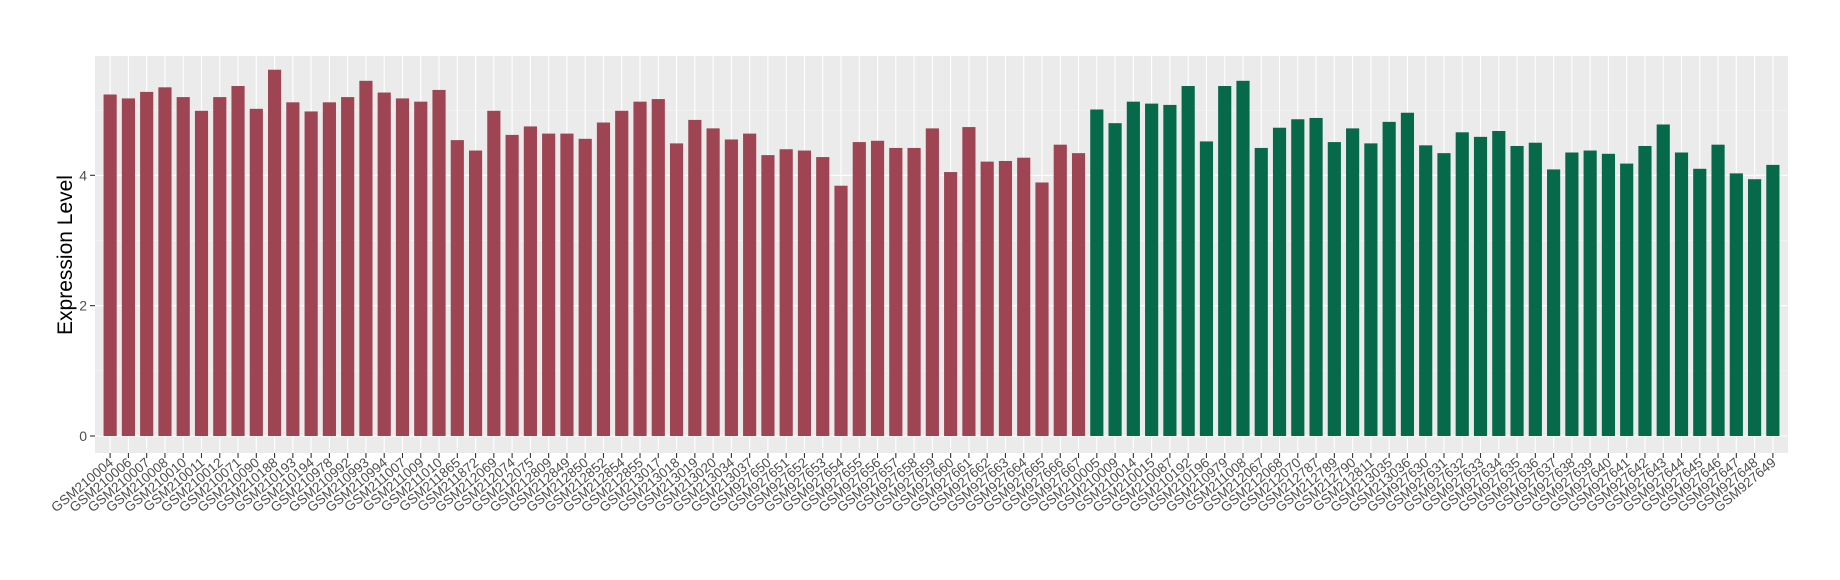  Describe the element at coordinates (804, 293) in the screenshot. I see `bar-GSM927652` at that location.